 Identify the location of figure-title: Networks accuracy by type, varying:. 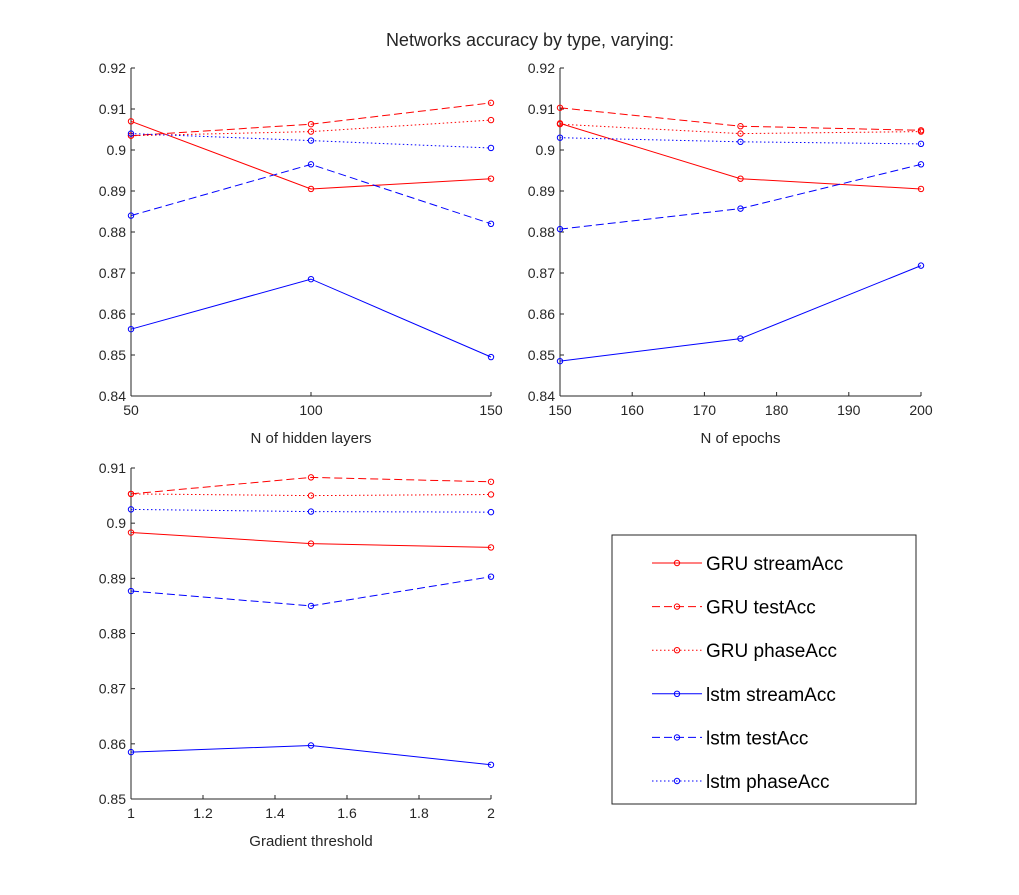
(530, 40).